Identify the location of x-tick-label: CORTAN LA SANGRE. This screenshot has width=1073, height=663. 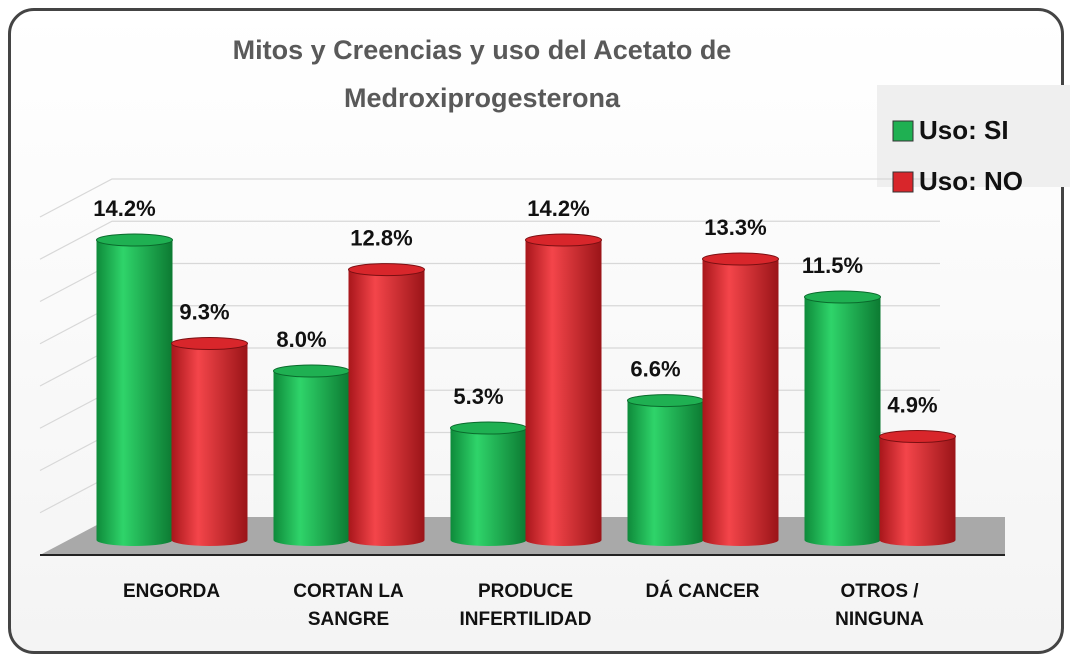
(348, 605).